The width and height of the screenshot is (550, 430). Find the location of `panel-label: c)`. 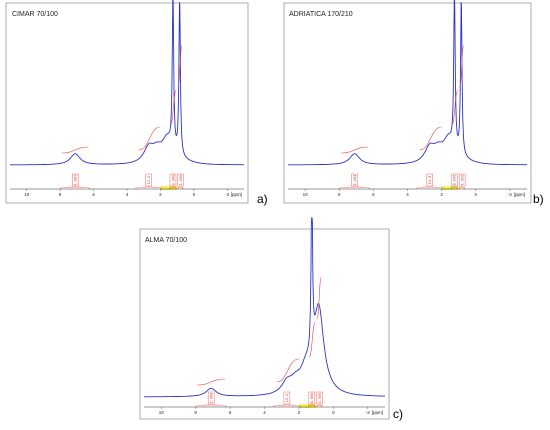

panel-label: c) is located at coordinates (398, 414).